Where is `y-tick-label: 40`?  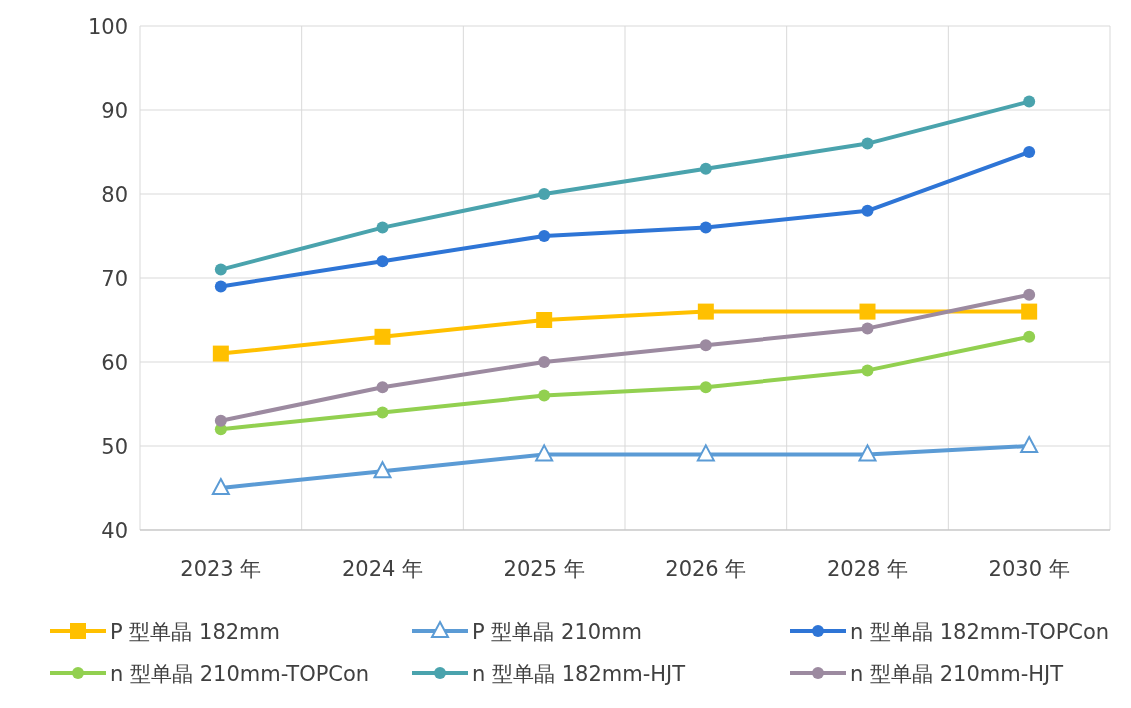 y-tick-label: 40 is located at coordinates (114, 531).